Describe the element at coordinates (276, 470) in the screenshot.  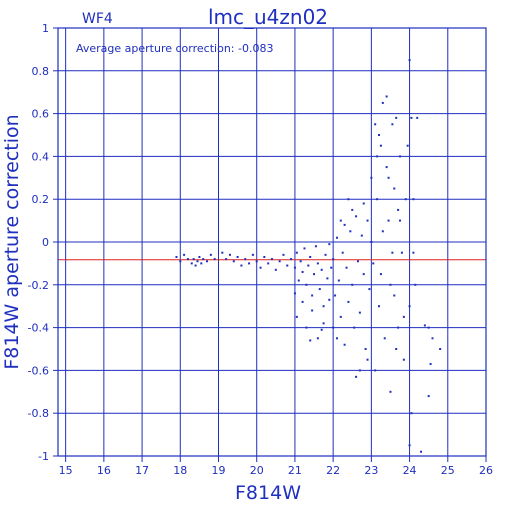
I see `x-tick-labels: 15 16 17 18 19 20 21 22 23 24 25 26` at that location.